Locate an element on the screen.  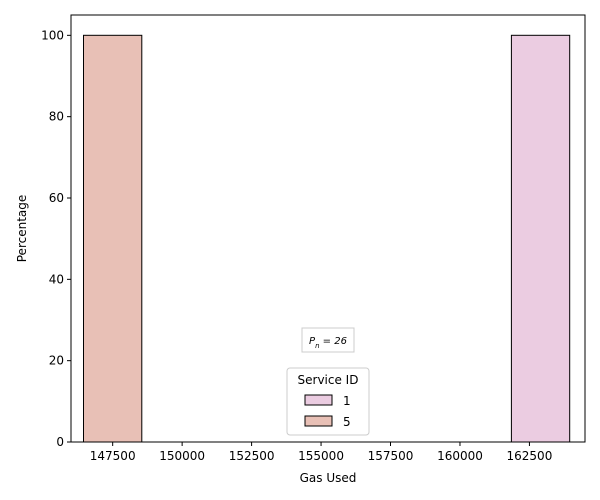
legend: Service ID 15 is located at coordinates (328, 401).